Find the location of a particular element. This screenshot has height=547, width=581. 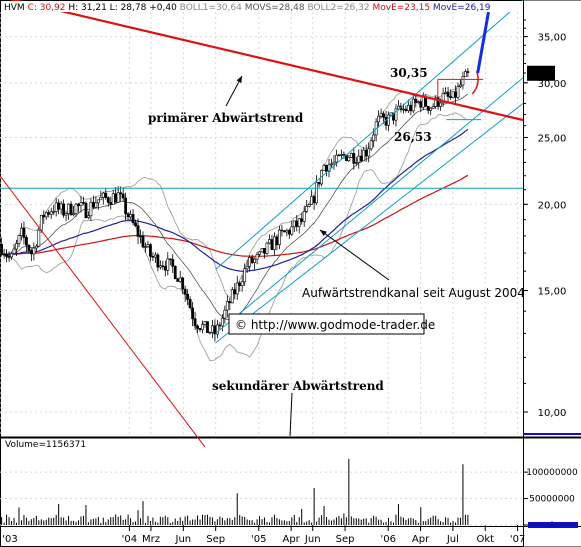

time-tick-label: Apr is located at coordinates (421, 539).